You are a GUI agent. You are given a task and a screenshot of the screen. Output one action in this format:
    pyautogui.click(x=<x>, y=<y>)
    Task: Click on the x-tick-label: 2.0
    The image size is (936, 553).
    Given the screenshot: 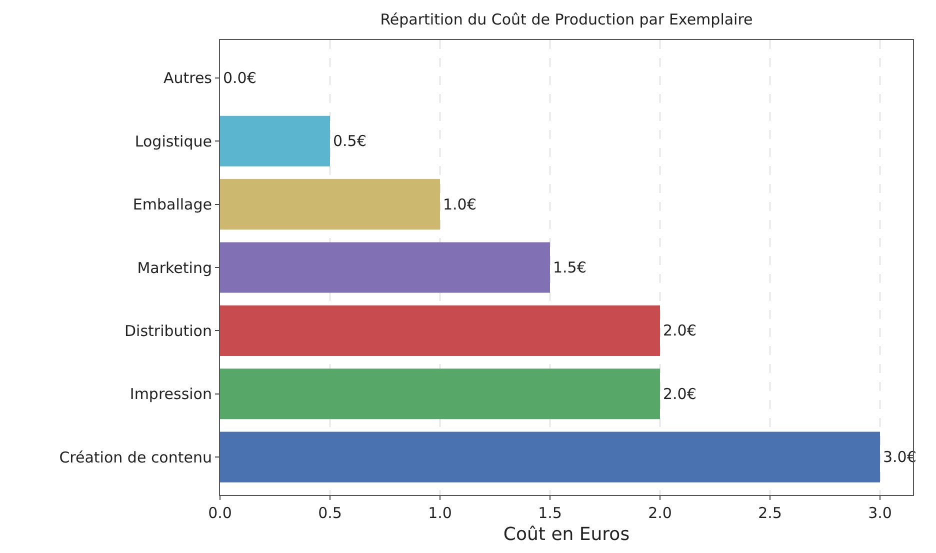 What is the action you would take?
    pyautogui.click(x=660, y=513)
    